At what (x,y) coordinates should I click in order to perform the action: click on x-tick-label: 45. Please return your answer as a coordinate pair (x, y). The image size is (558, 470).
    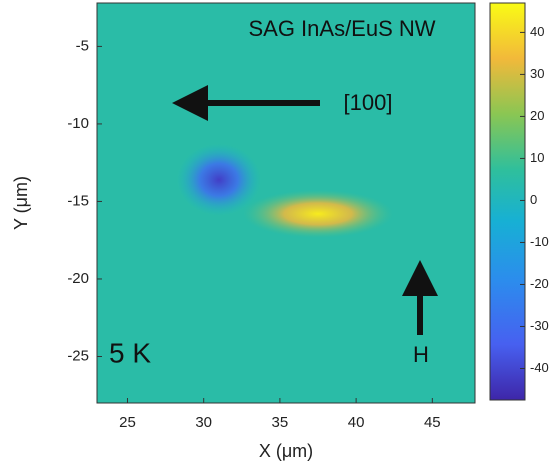
    Looking at the image, I should click on (432, 422).